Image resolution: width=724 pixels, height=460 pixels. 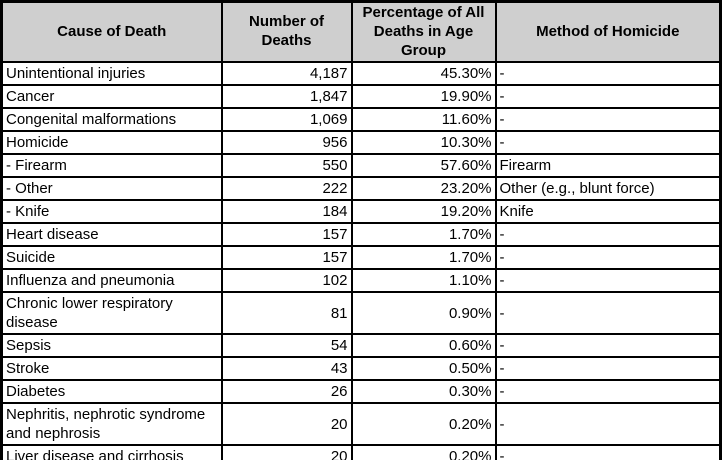 I want to click on cause-cell: Sepsis, so click(x=111, y=346).